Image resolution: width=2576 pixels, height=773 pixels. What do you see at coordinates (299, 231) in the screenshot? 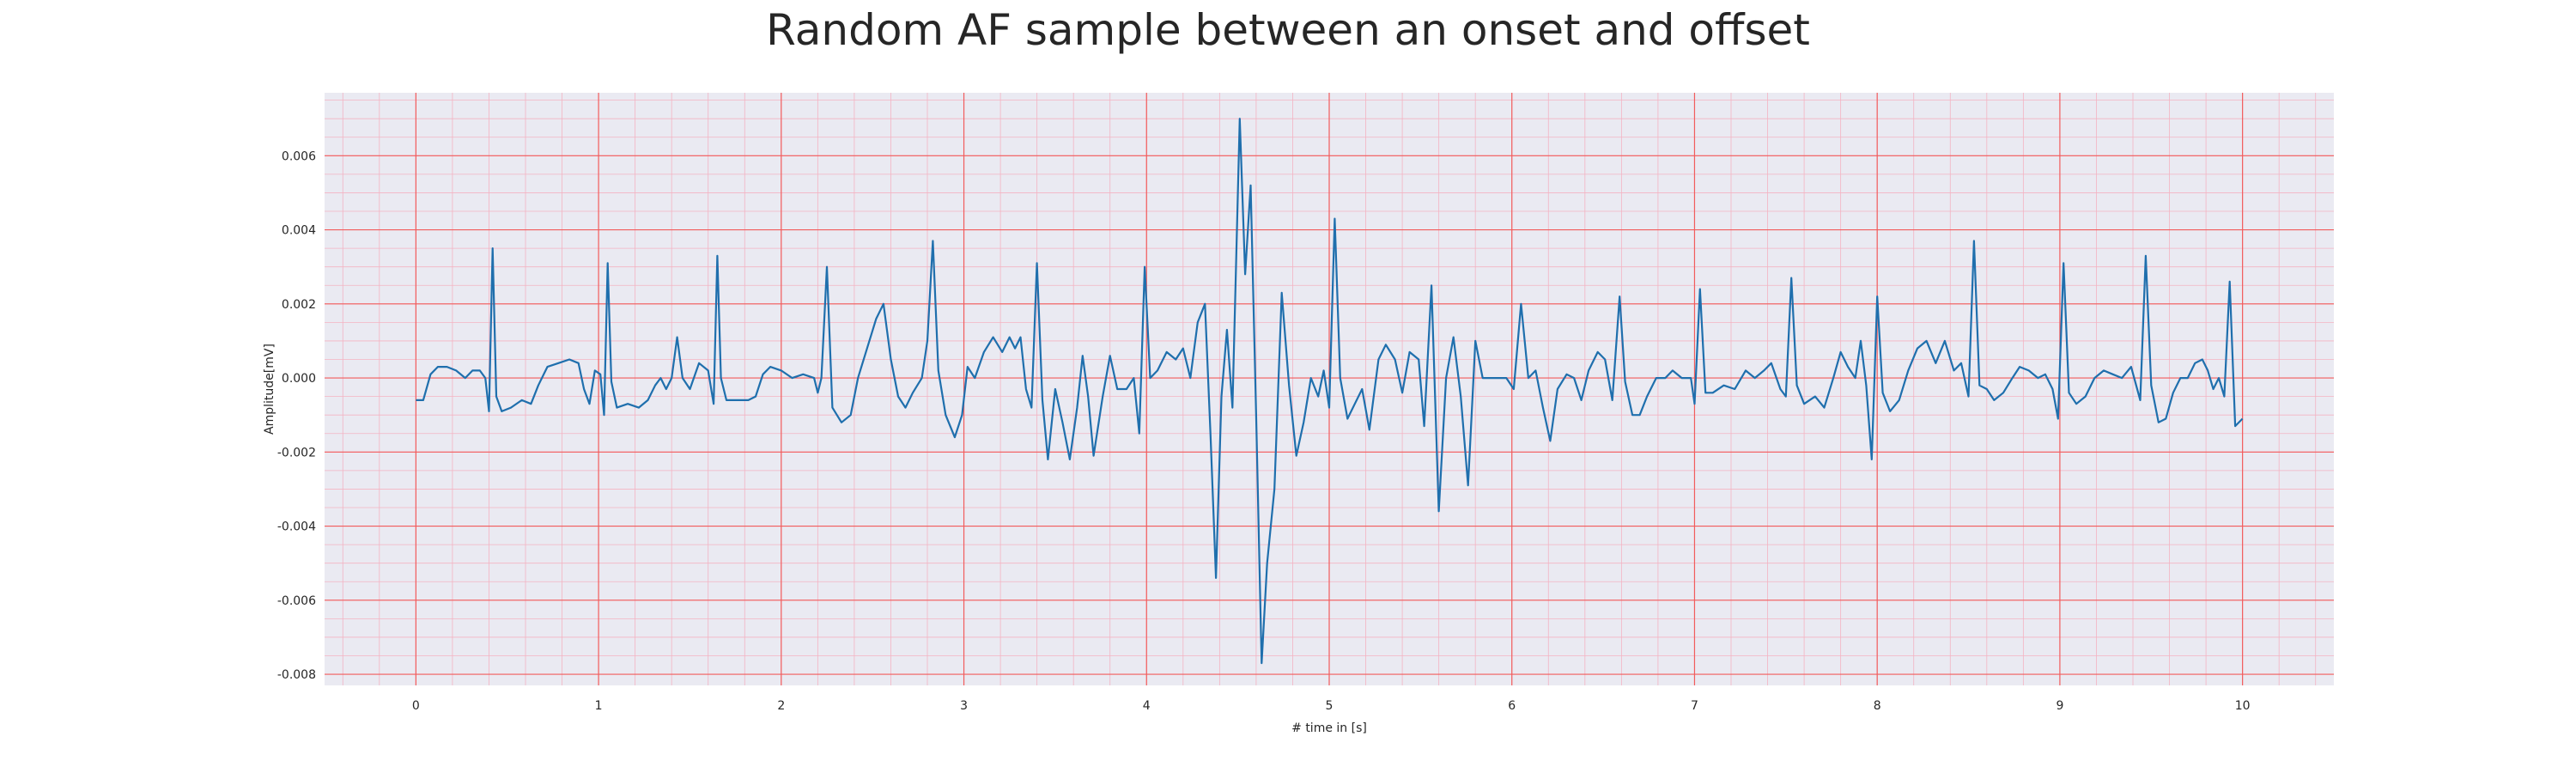
I see `y-tick-label: 0.004` at bounding box center [299, 231].